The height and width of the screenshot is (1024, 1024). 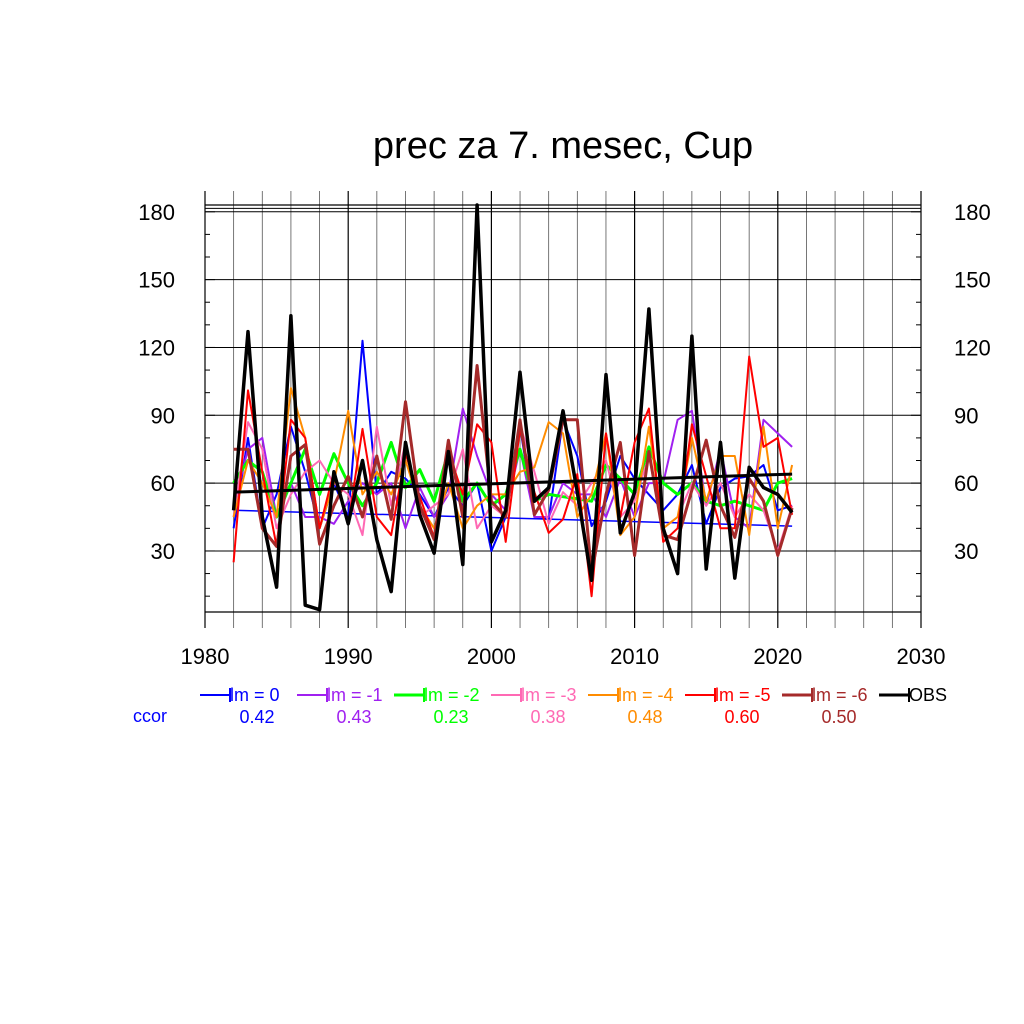 What do you see at coordinates (491, 656) in the screenshot?
I see `x-tick-label: 2000` at bounding box center [491, 656].